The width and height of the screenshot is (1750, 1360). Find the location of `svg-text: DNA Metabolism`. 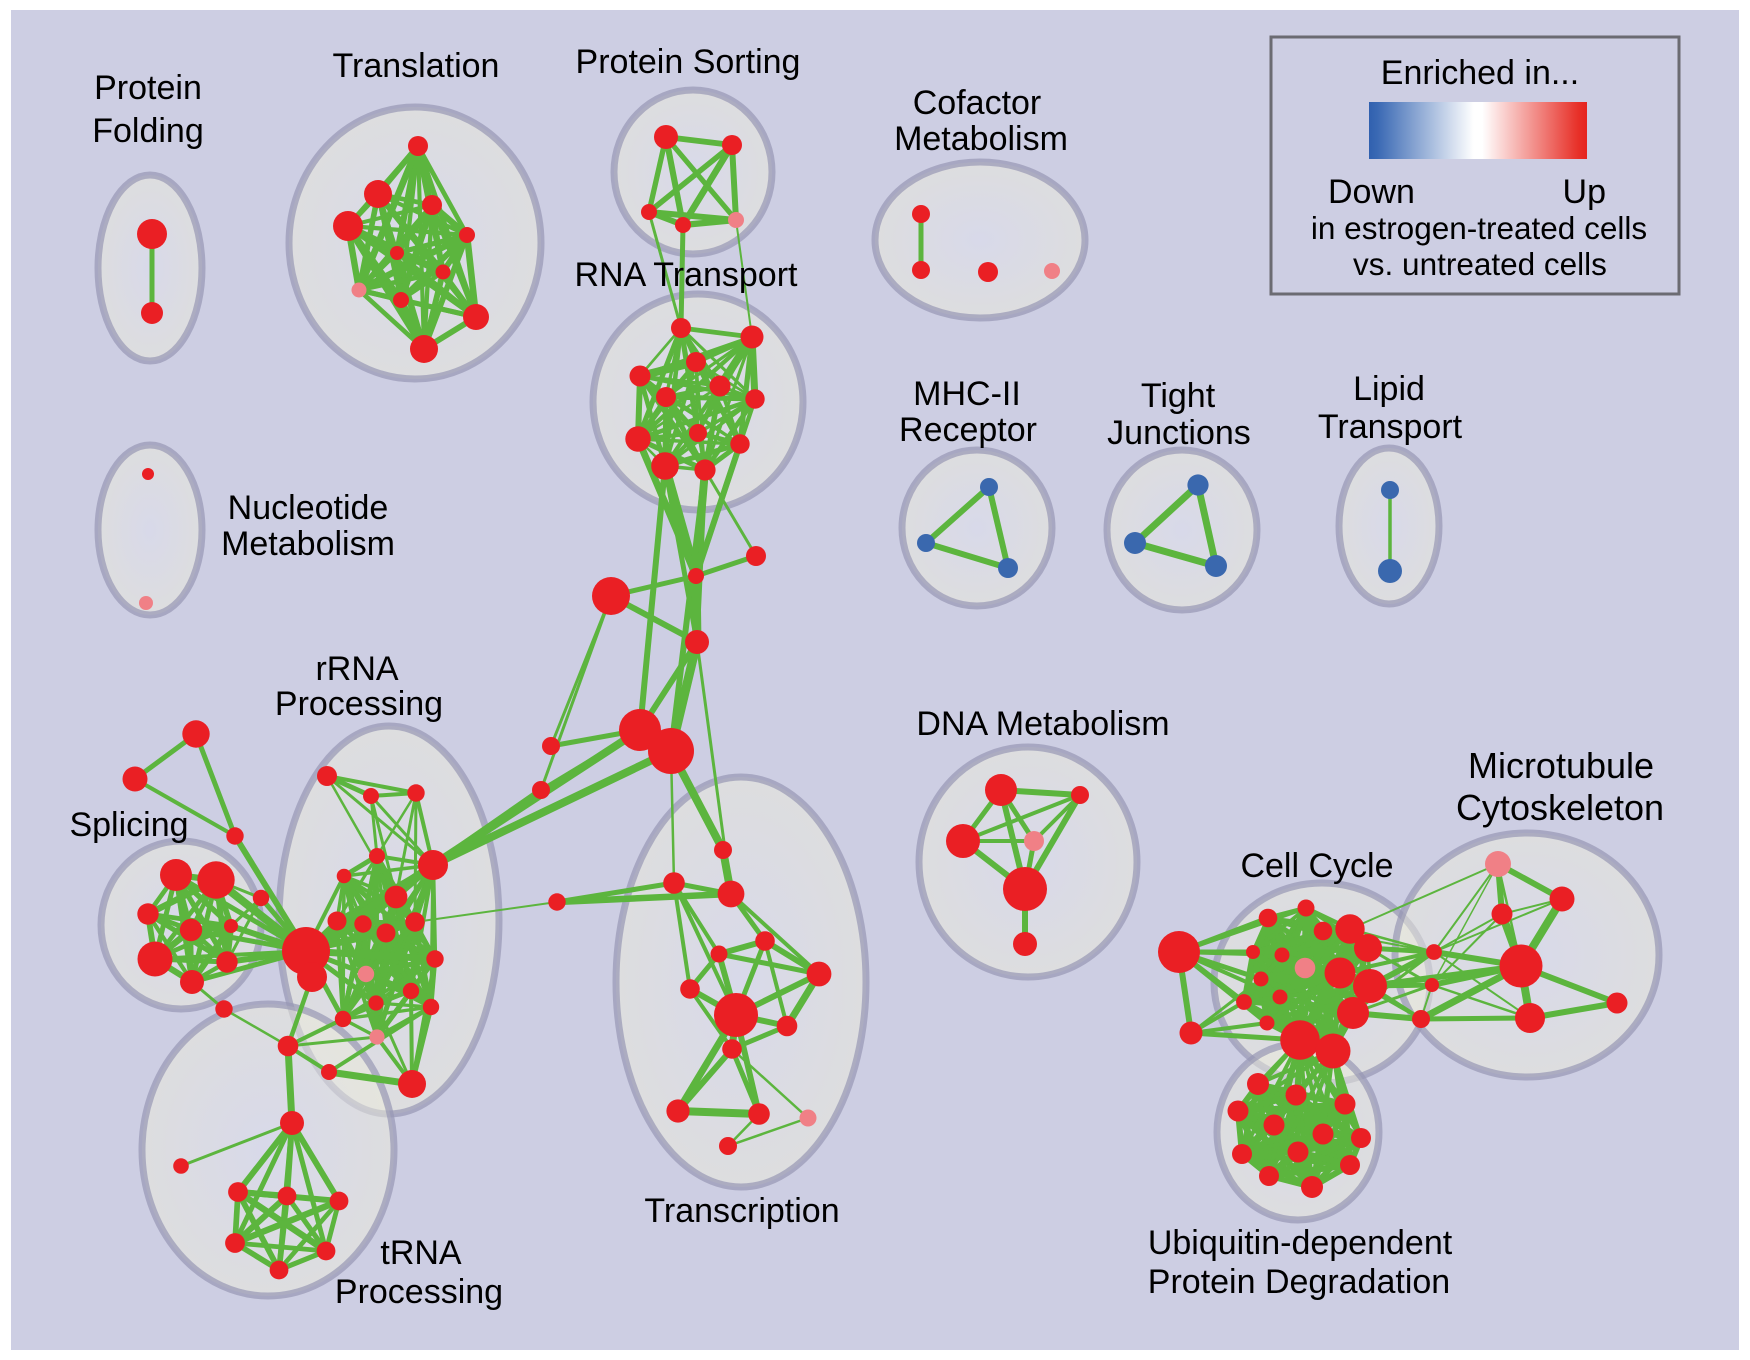

svg-text: DNA Metabolism is located at coordinates (1042, 724).